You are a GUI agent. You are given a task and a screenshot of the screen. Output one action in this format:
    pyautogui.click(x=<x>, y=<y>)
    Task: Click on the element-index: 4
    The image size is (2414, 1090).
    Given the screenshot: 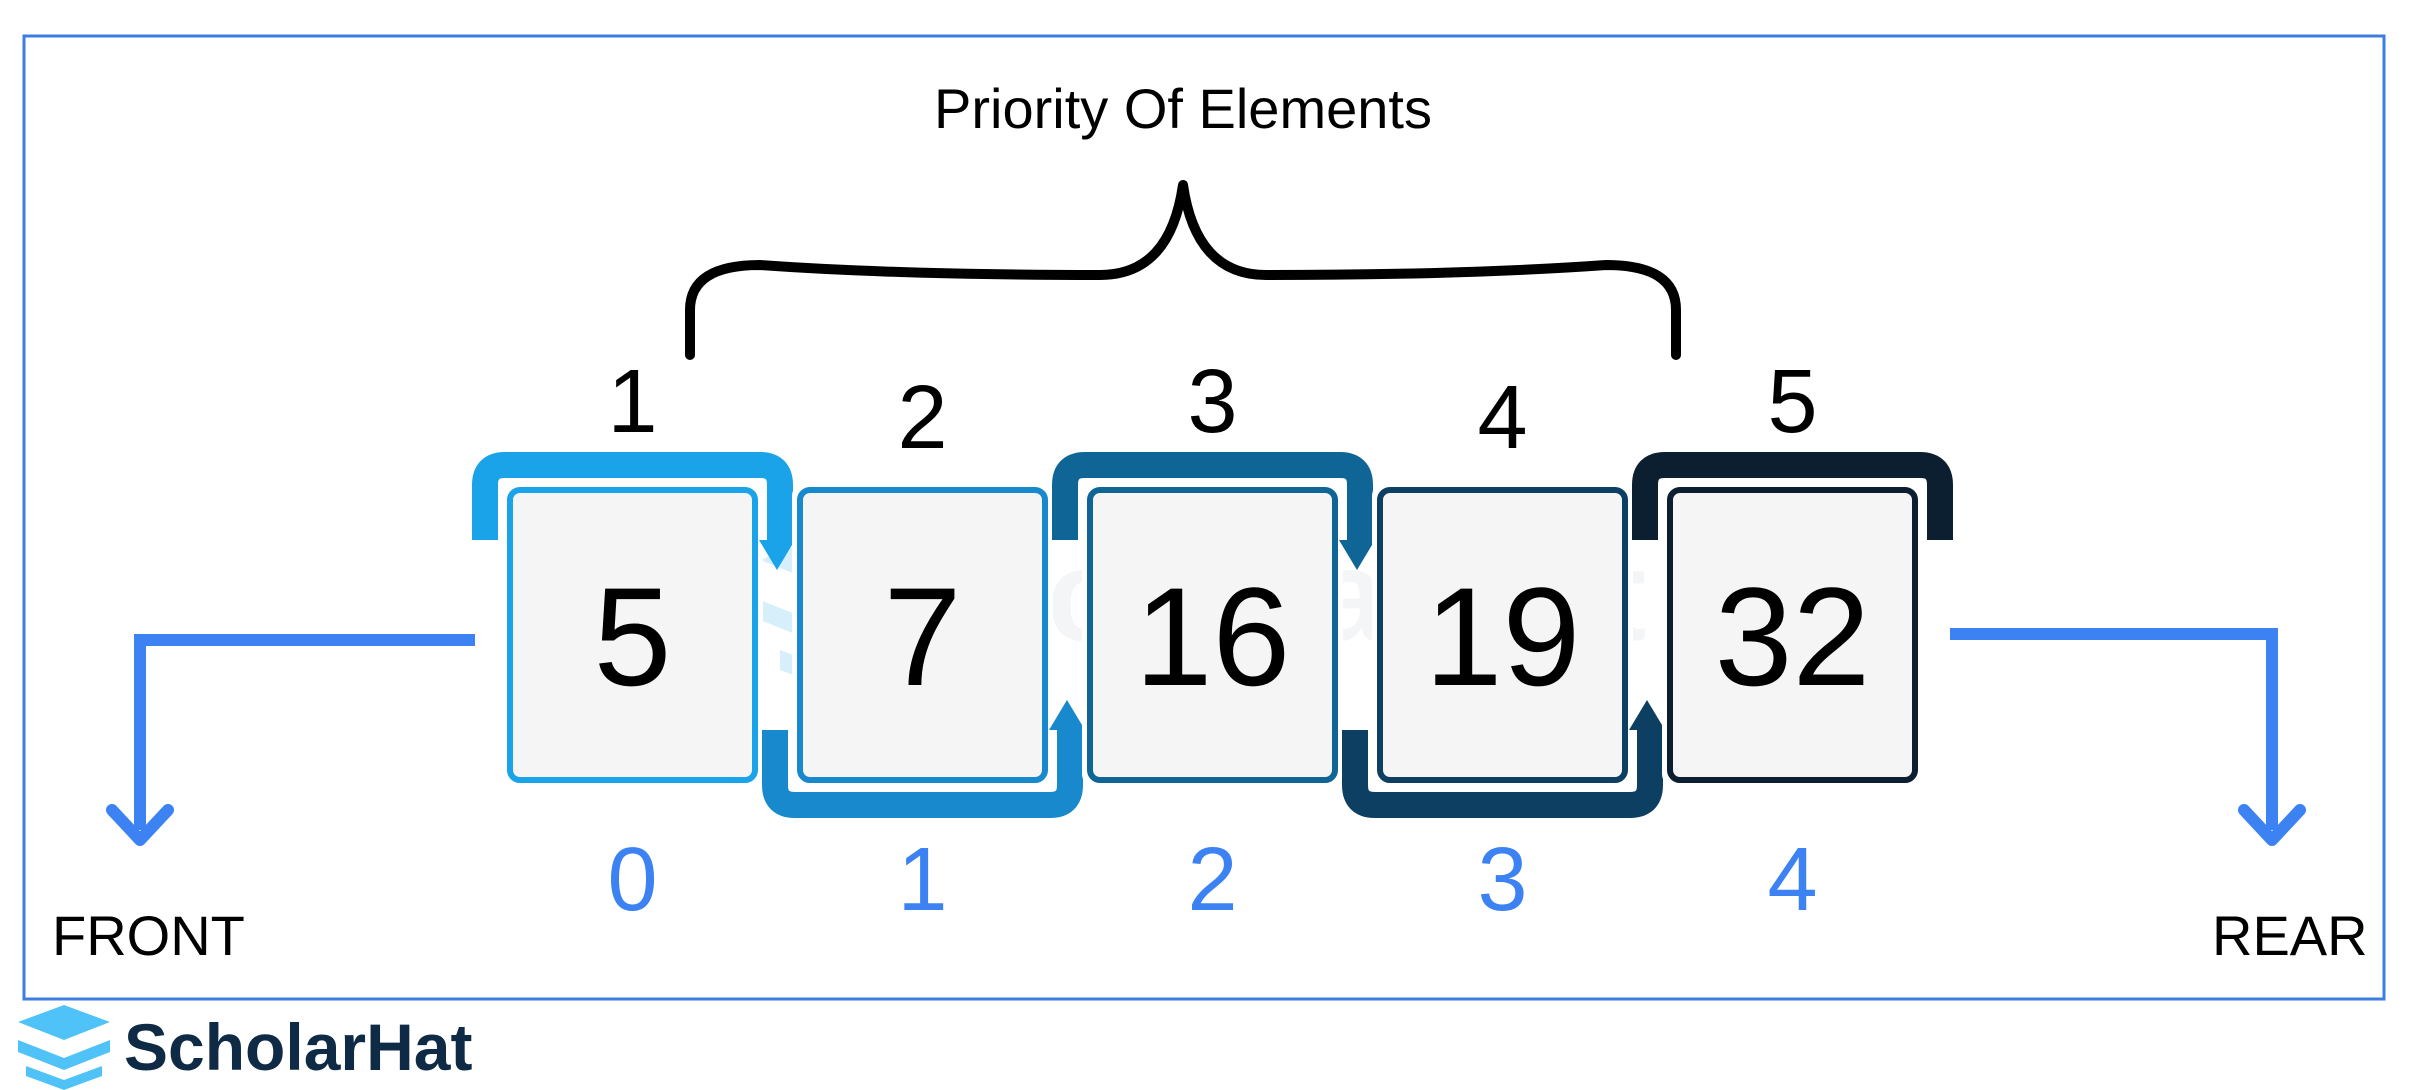 What is the action you would take?
    pyautogui.click(x=1792, y=880)
    